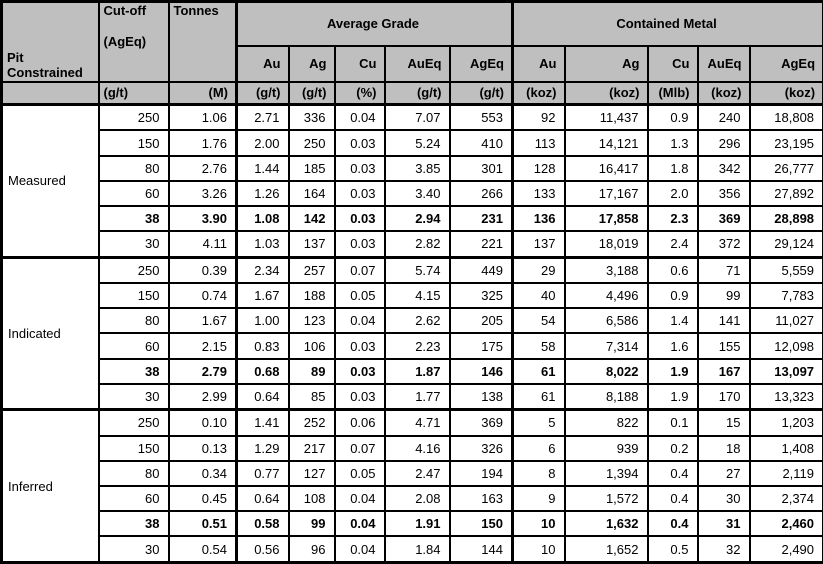  I want to click on cell-grade-aueq: 2.62, so click(417, 321).